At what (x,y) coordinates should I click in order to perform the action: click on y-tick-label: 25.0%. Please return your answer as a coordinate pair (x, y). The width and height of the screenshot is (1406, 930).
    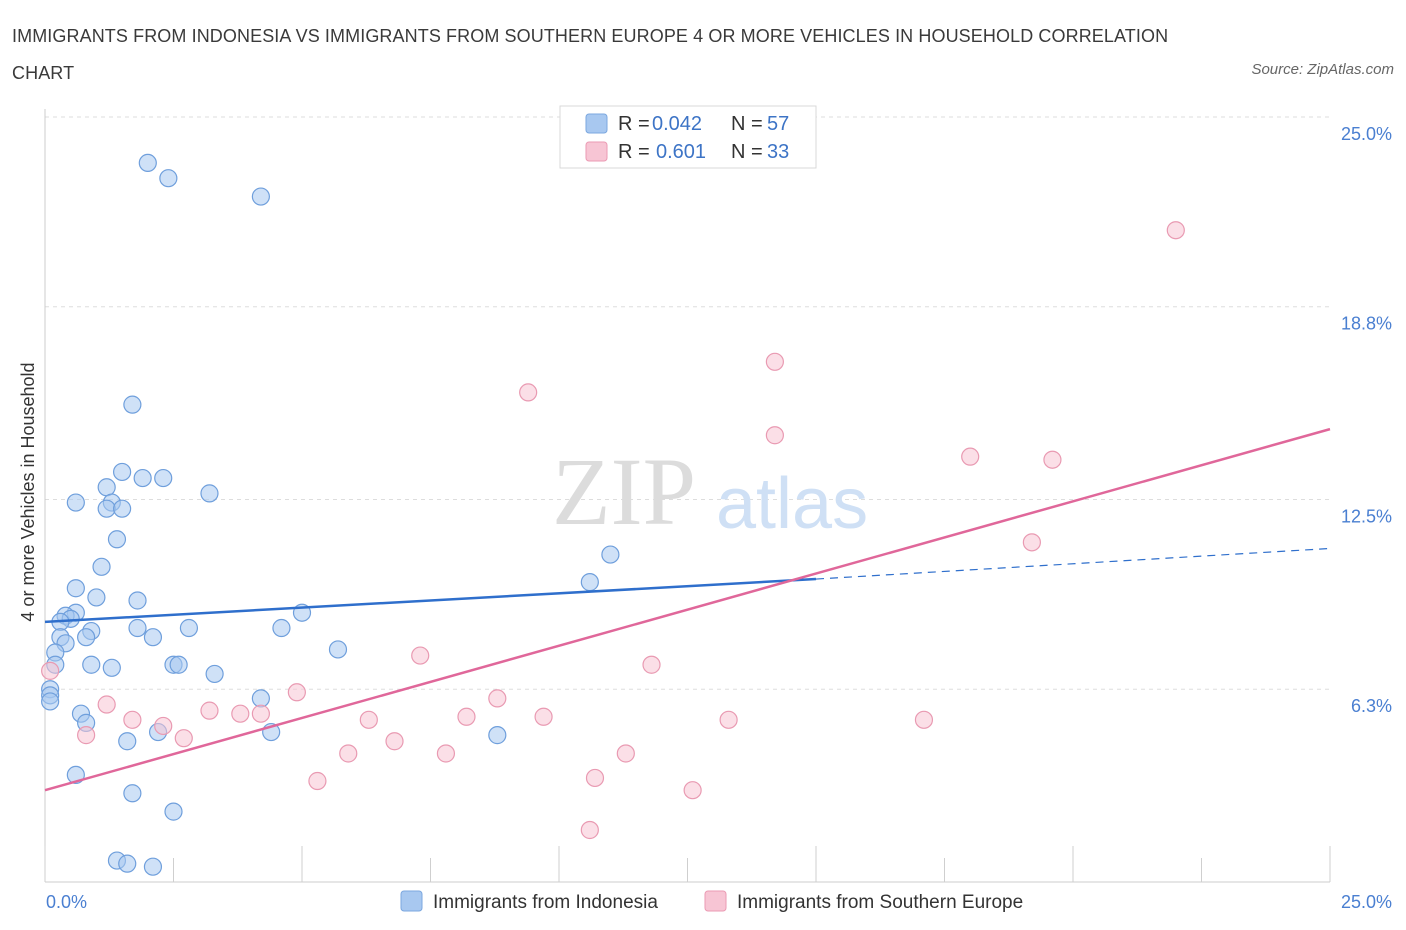
    Looking at the image, I should click on (1366, 134).